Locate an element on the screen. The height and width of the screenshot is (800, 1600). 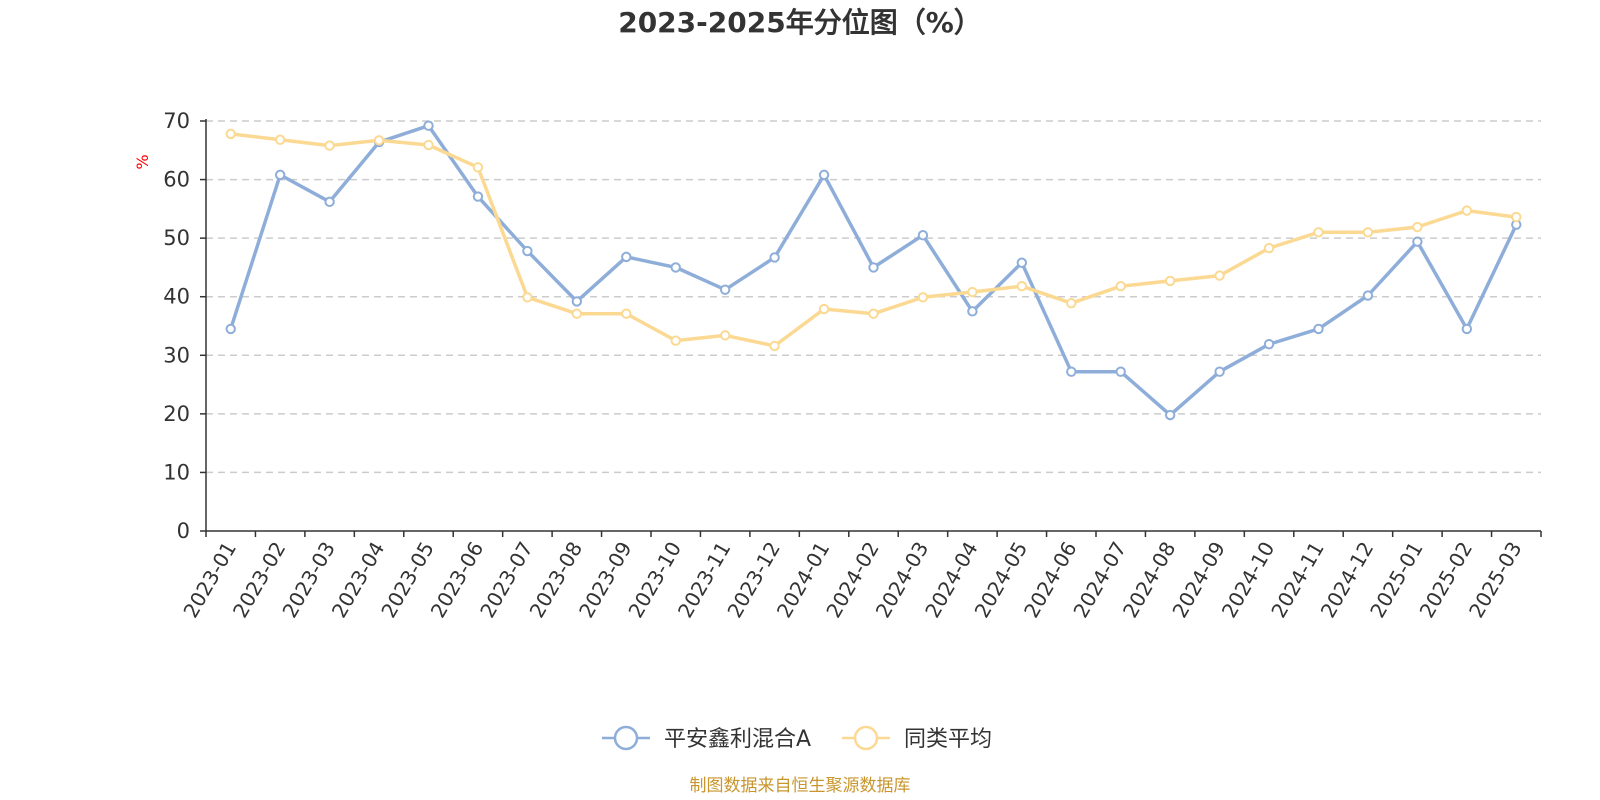
legend-label: 同类平均 is located at coordinates (948, 739).